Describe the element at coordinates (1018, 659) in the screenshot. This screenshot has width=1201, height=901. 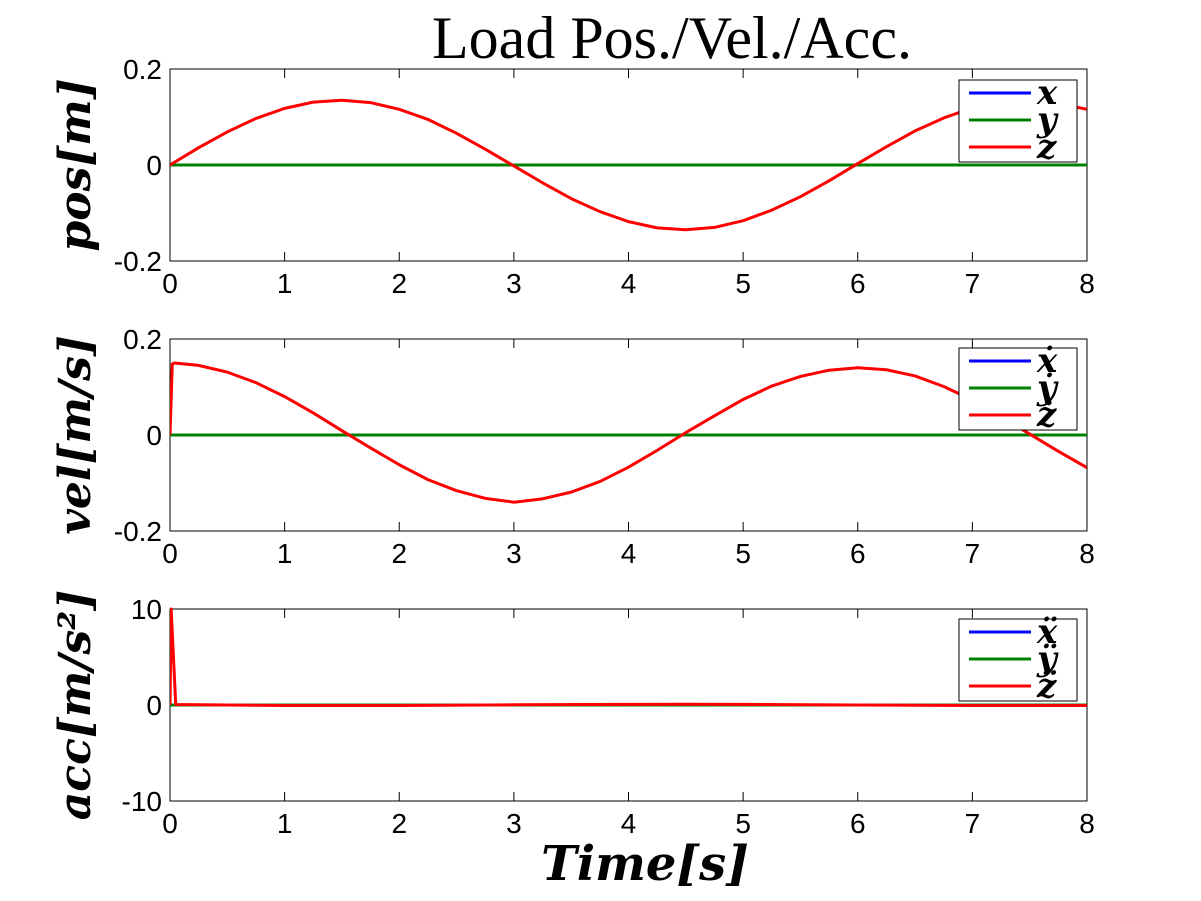
I see `legend: ẍÿz̈` at that location.